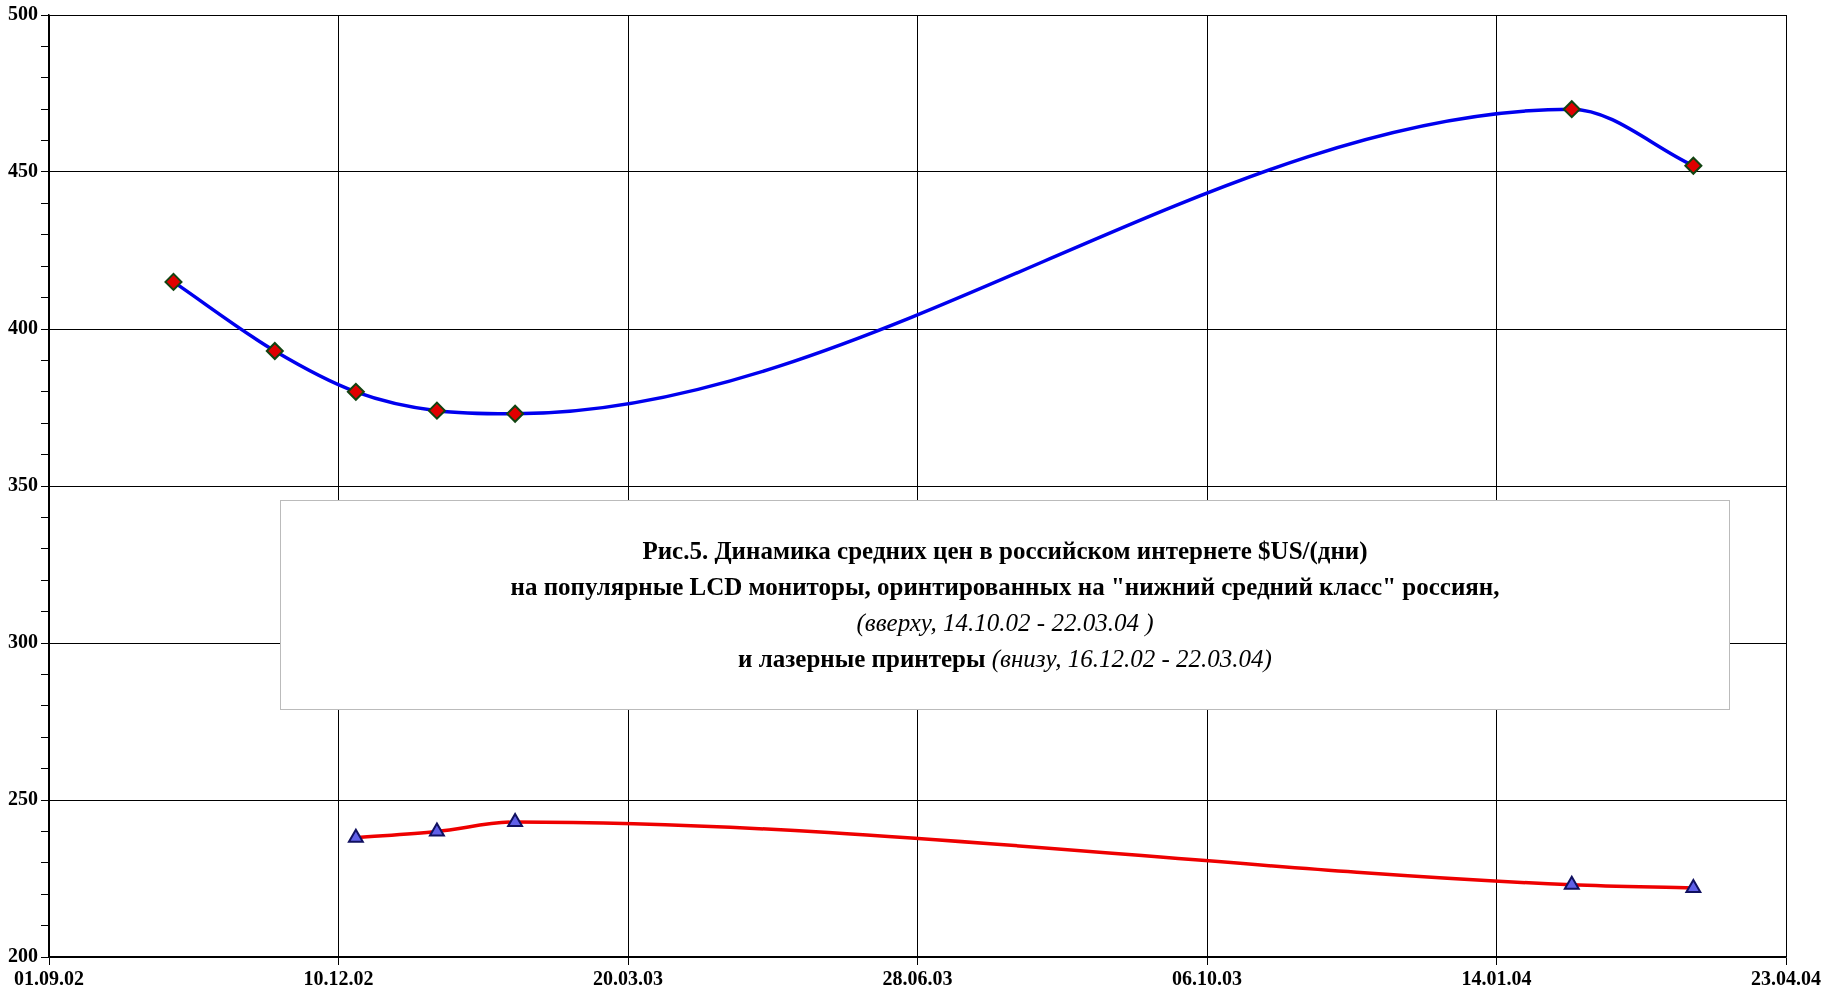 The image size is (1831, 1000). I want to click on x-tick-label: 23.04.04, so click(1786, 978).